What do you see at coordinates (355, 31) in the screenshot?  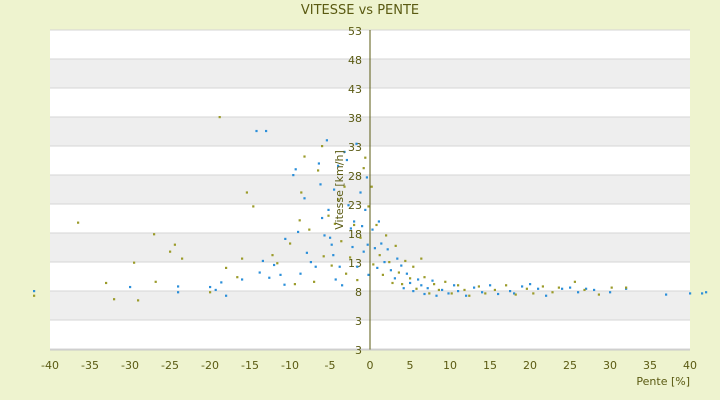 I see `y-tick-label: 53` at bounding box center [355, 31].